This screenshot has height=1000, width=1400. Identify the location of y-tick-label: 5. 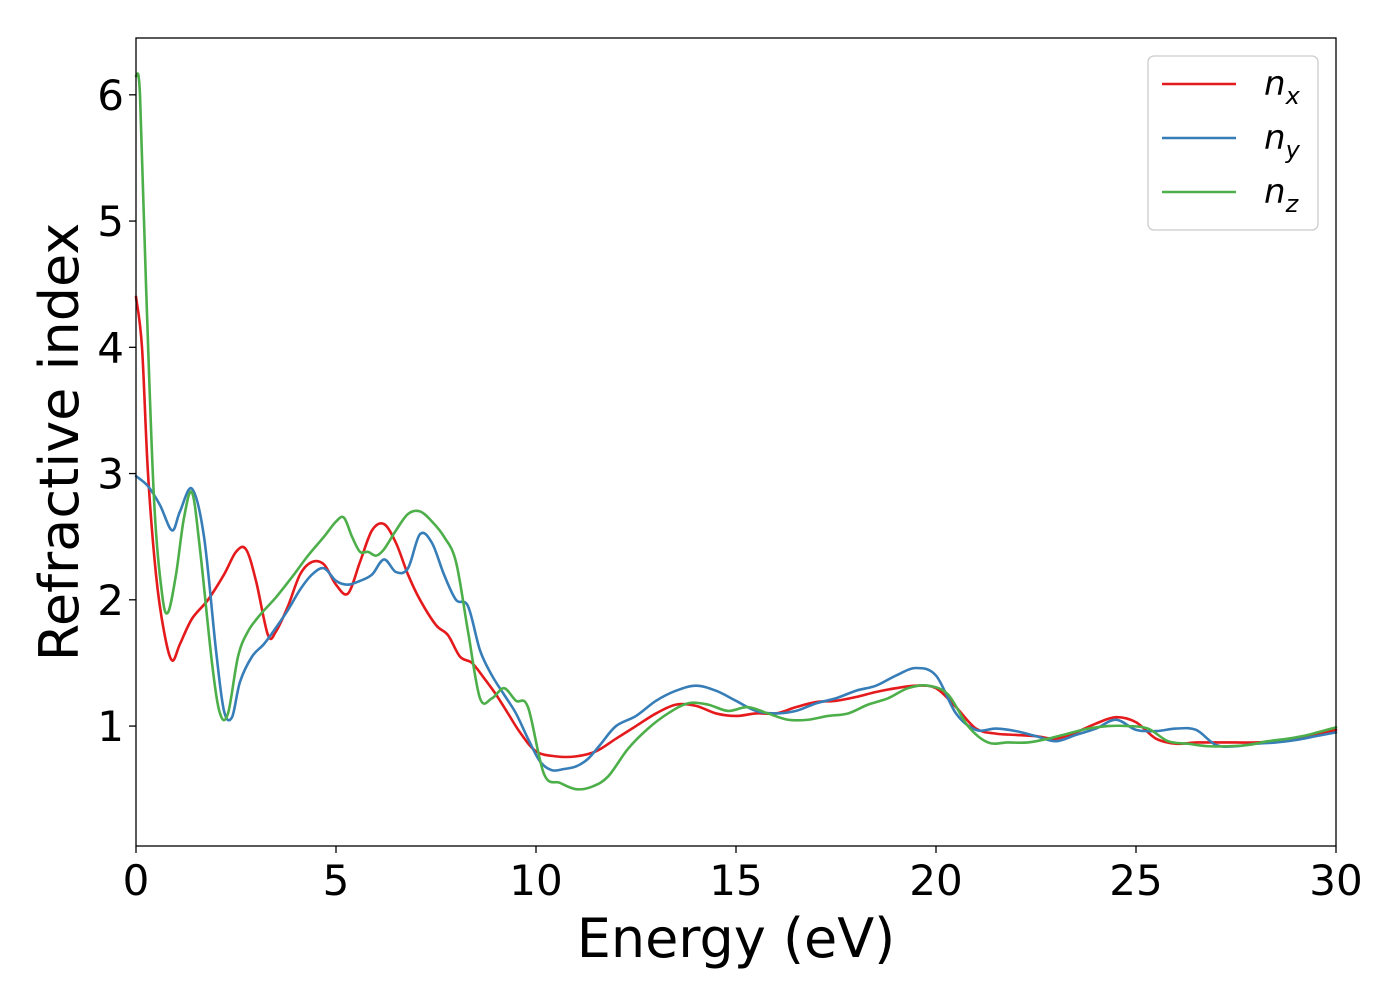
(110, 221).